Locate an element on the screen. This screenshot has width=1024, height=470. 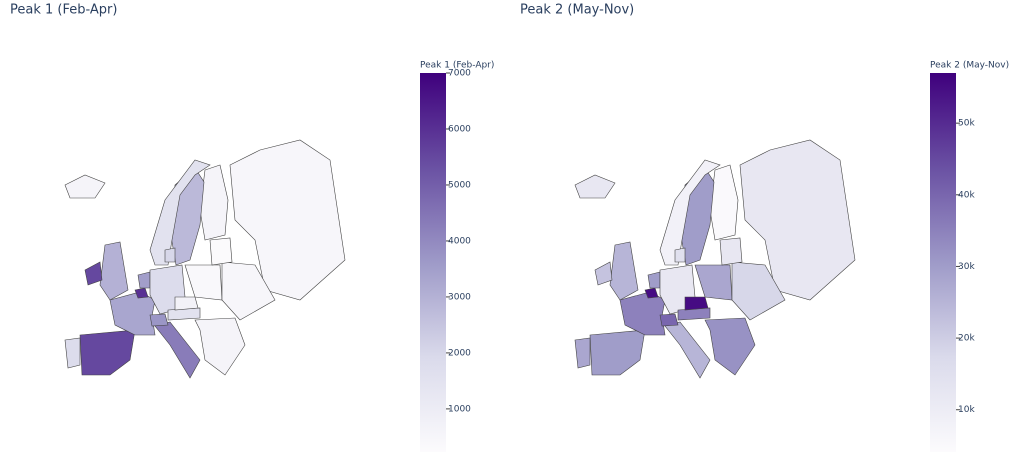
map-title: Peak 1 (Feb-Apr) is located at coordinates (63, 10).